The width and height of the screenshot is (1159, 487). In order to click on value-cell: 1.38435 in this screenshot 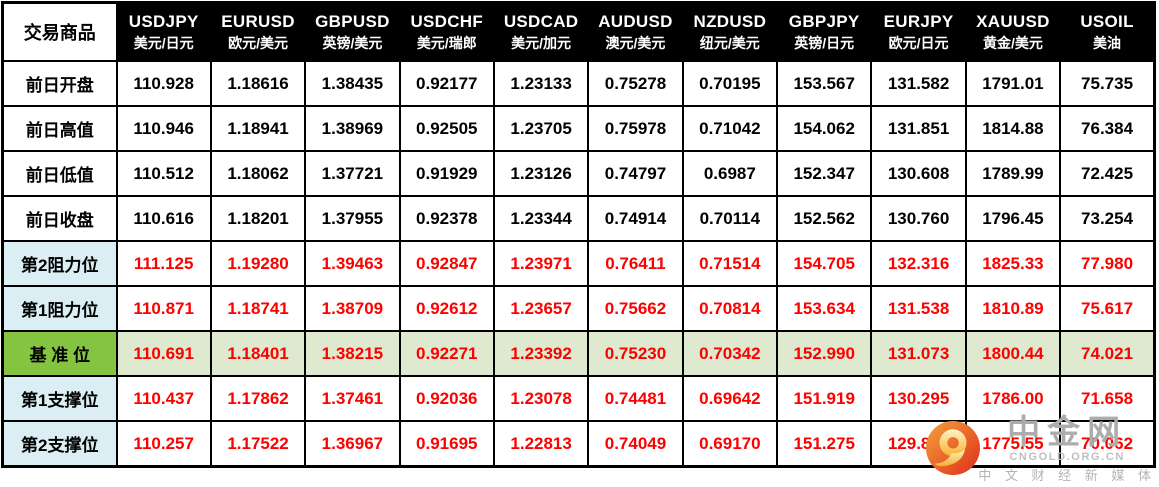, I will do `click(352, 83)`.